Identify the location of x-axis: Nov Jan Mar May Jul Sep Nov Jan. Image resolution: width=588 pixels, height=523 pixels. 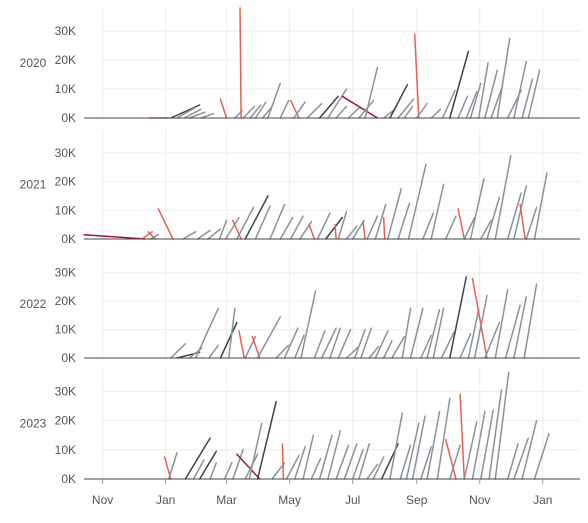
(322, 493).